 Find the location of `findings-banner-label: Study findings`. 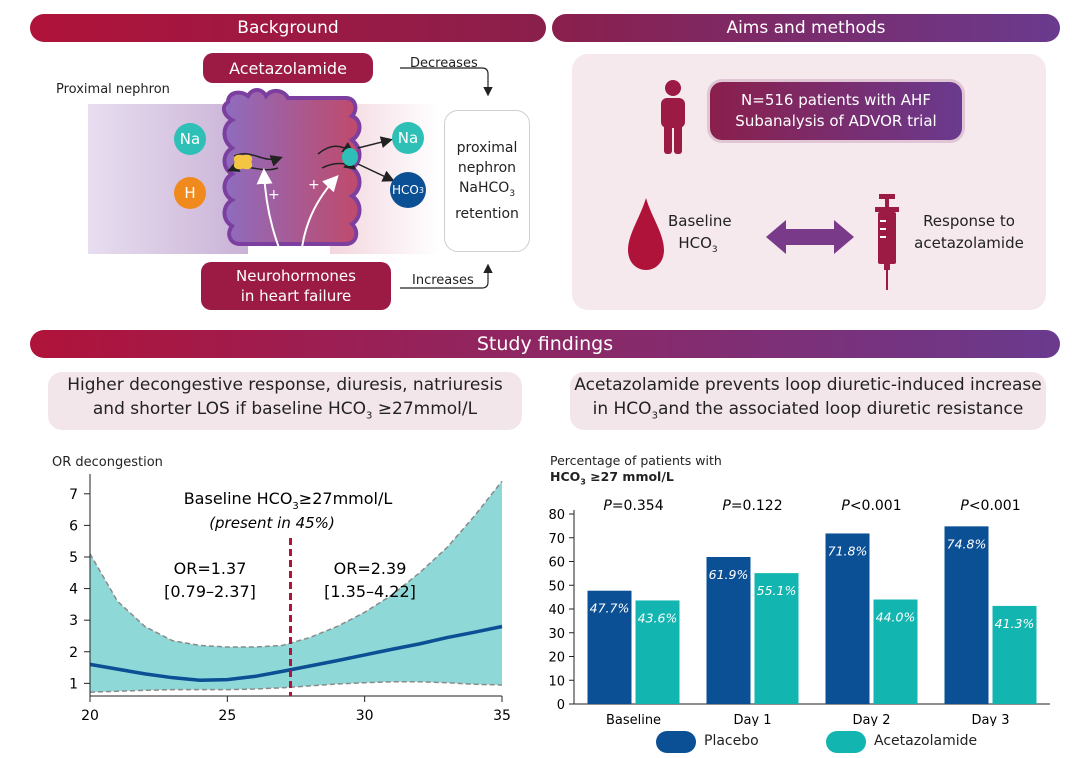

findings-banner-label: Study findings is located at coordinates (545, 344).